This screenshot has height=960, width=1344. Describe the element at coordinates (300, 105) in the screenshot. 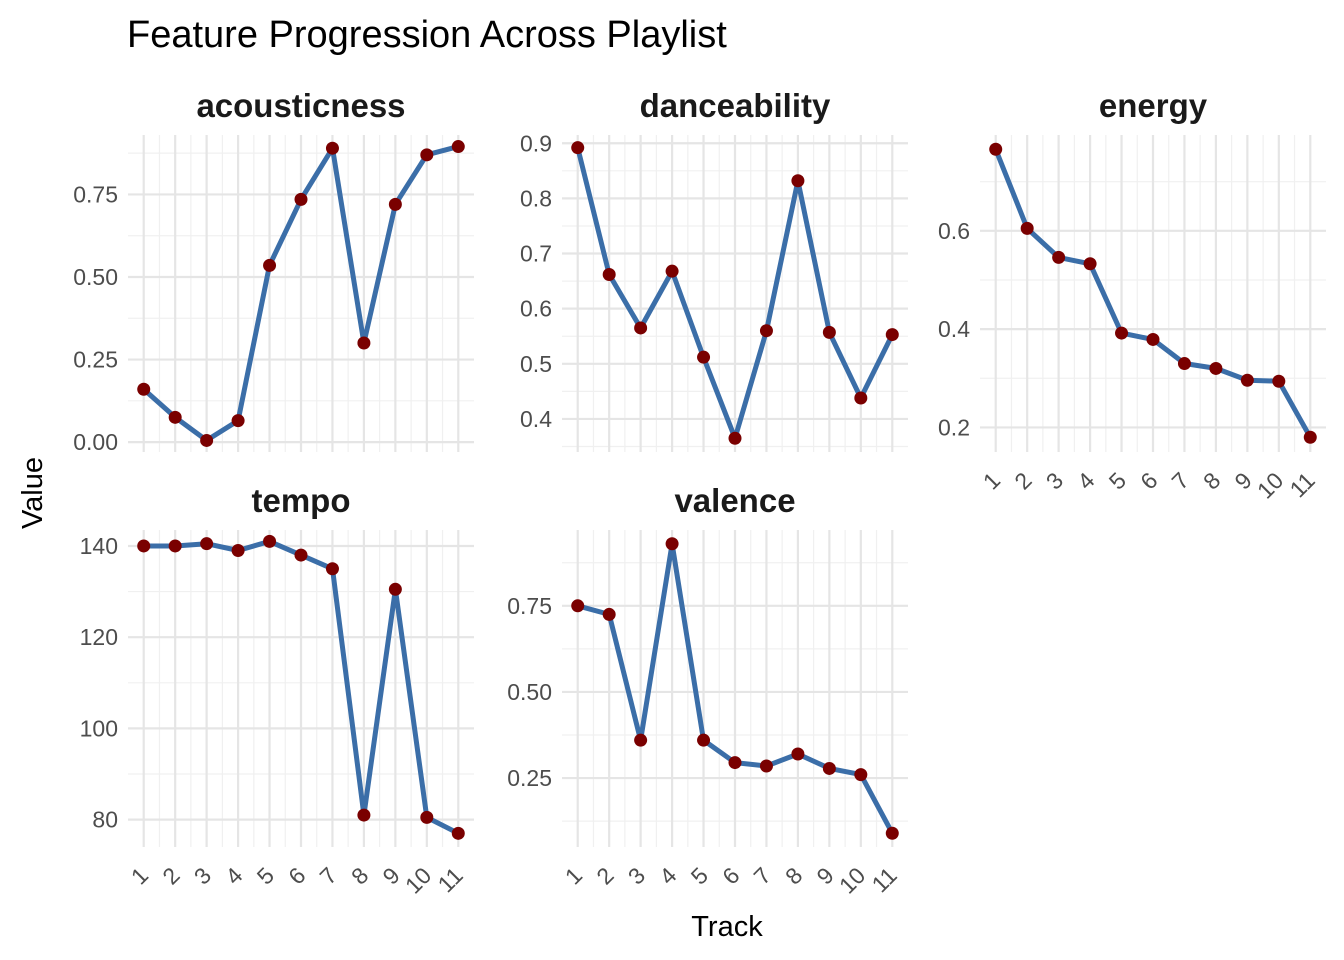

I see `facet-label-acousticness: acousticness` at that location.